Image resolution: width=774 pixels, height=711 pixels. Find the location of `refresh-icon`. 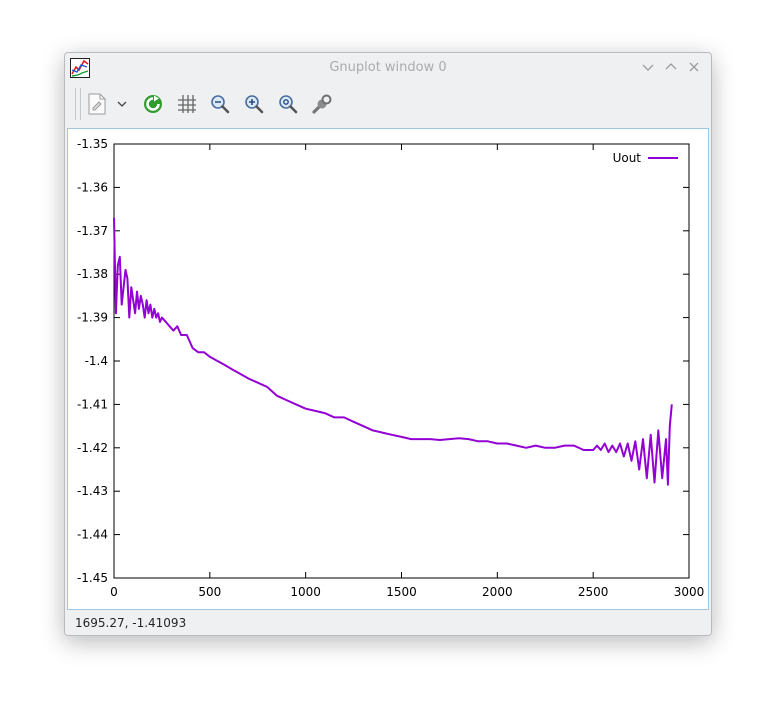

refresh-icon is located at coordinates (153, 104).